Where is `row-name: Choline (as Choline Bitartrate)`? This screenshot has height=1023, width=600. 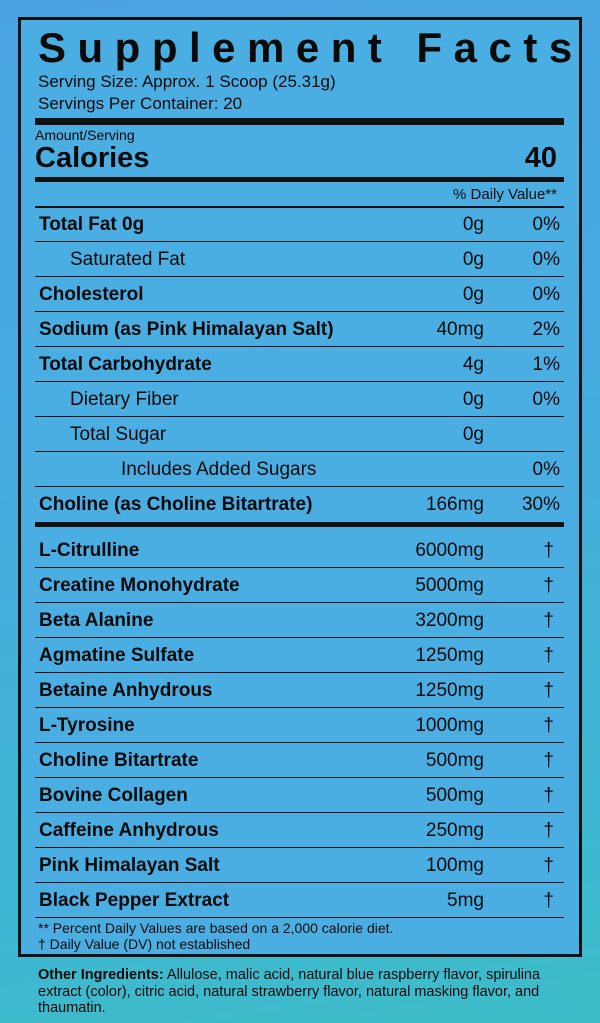
row-name: Choline (as Choline Bitartrate) is located at coordinates (176, 504).